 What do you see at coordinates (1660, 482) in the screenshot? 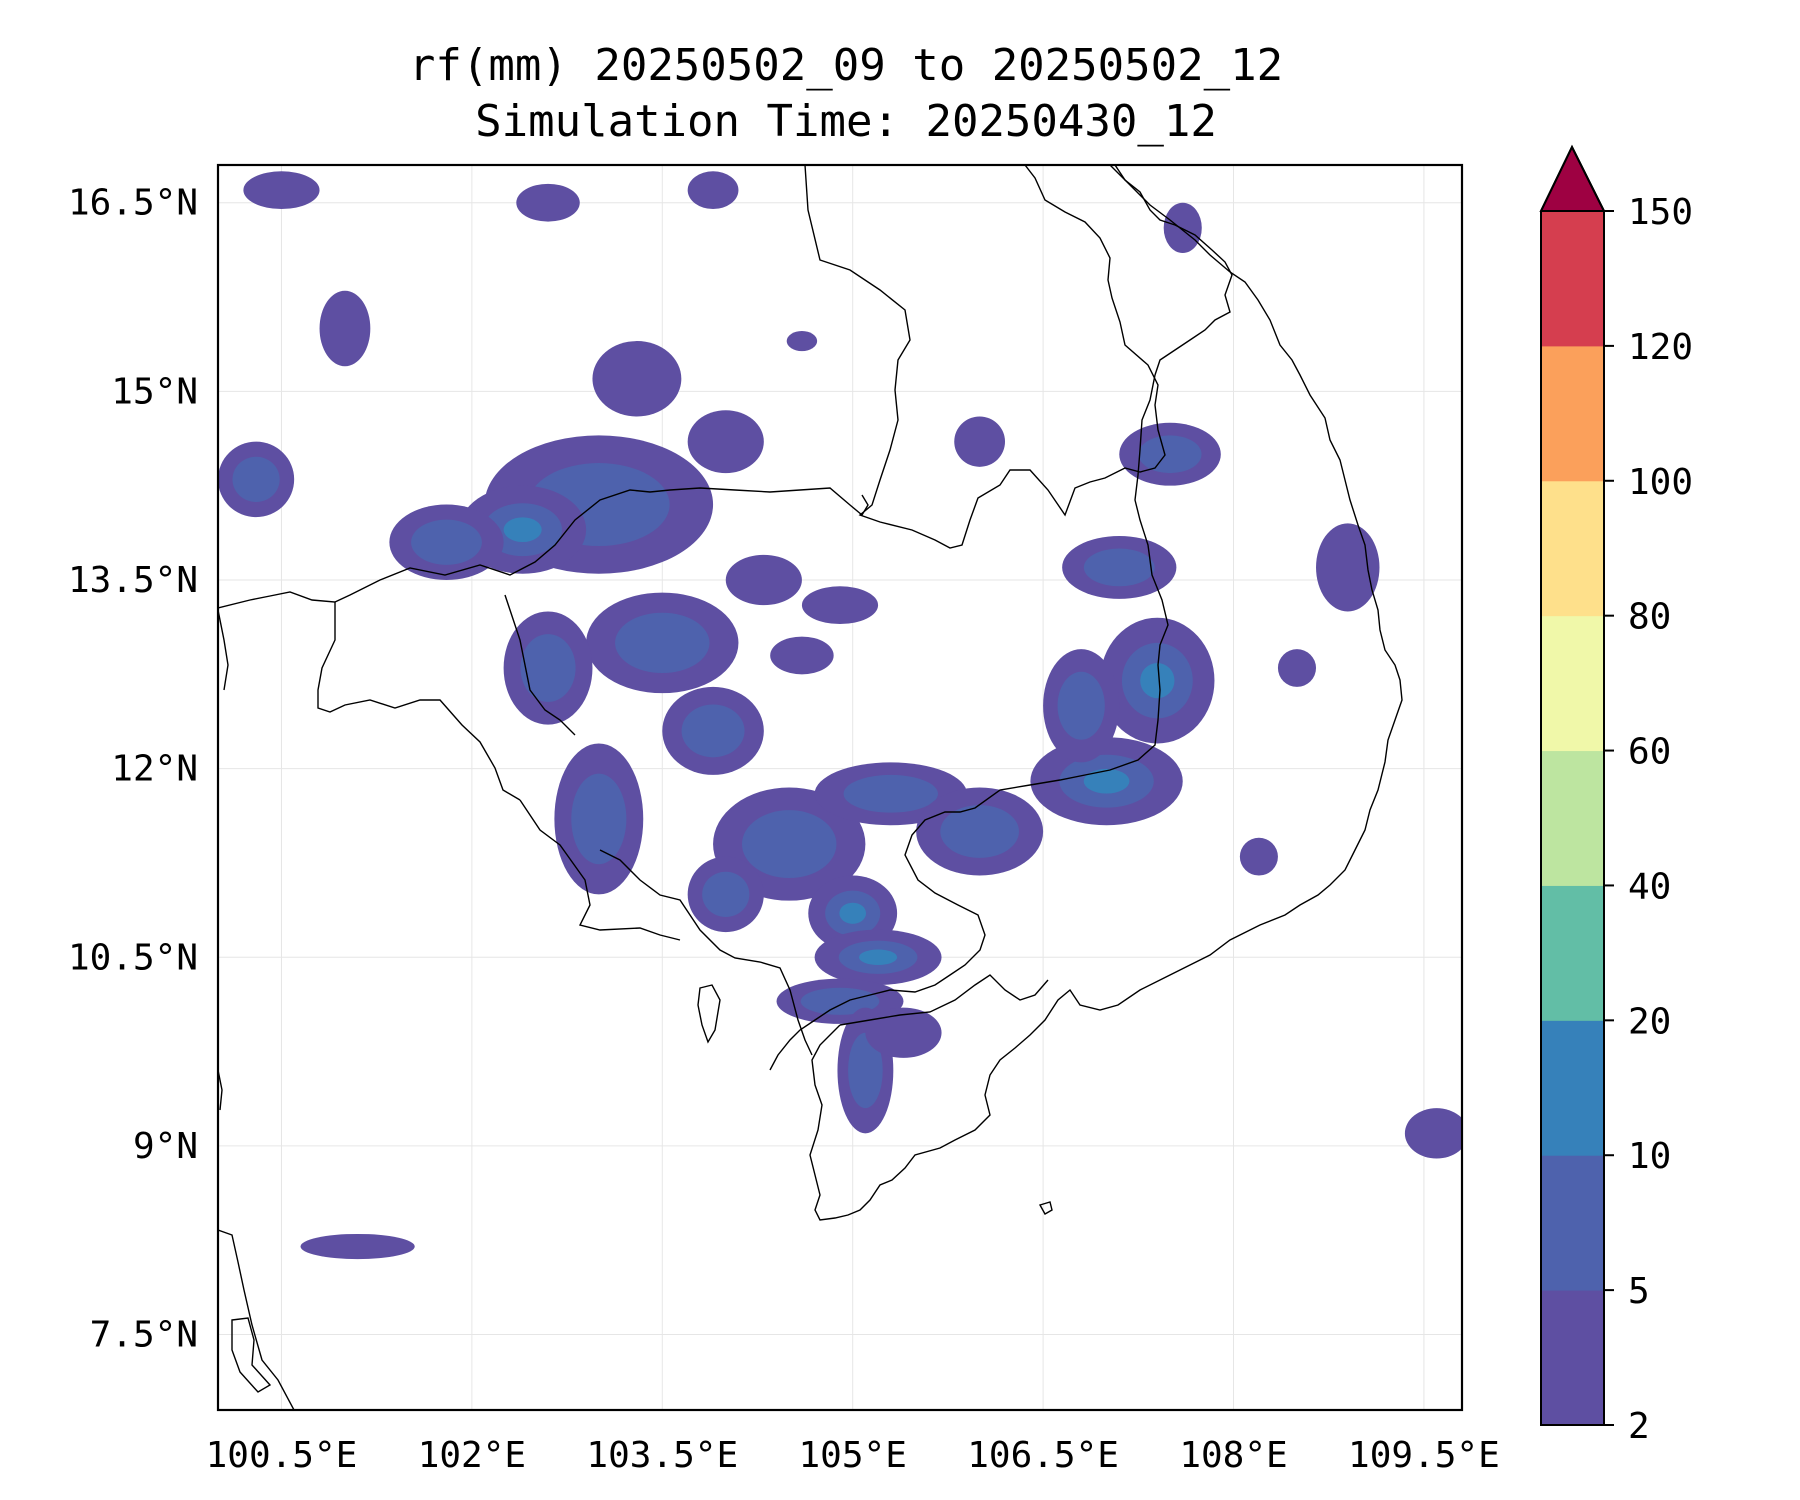
I see `colorbar-tick-label: 100` at bounding box center [1660, 482].